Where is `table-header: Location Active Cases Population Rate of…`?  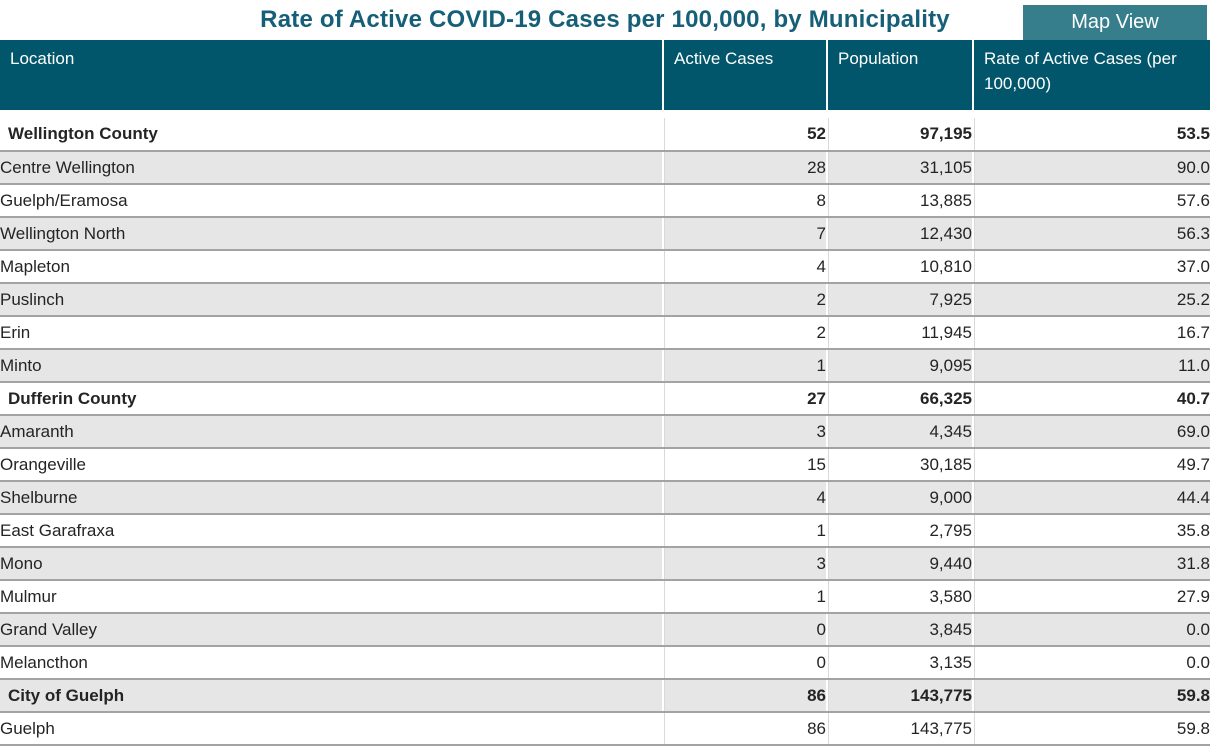 table-header: Location Active Cases Population Rate of… is located at coordinates (605, 75).